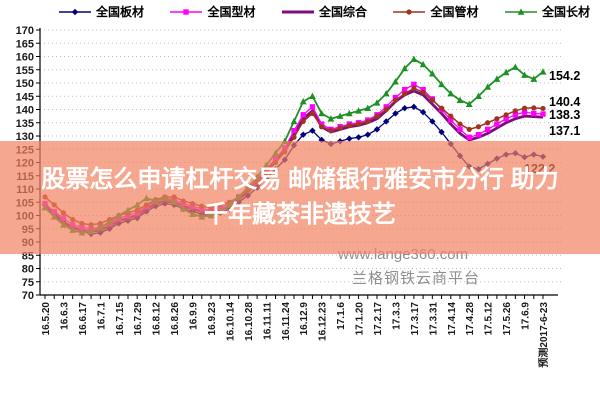 The width and height of the screenshot is (600, 400). I want to click on x-axis-tick-label: 16.7.1, so click(101, 316).